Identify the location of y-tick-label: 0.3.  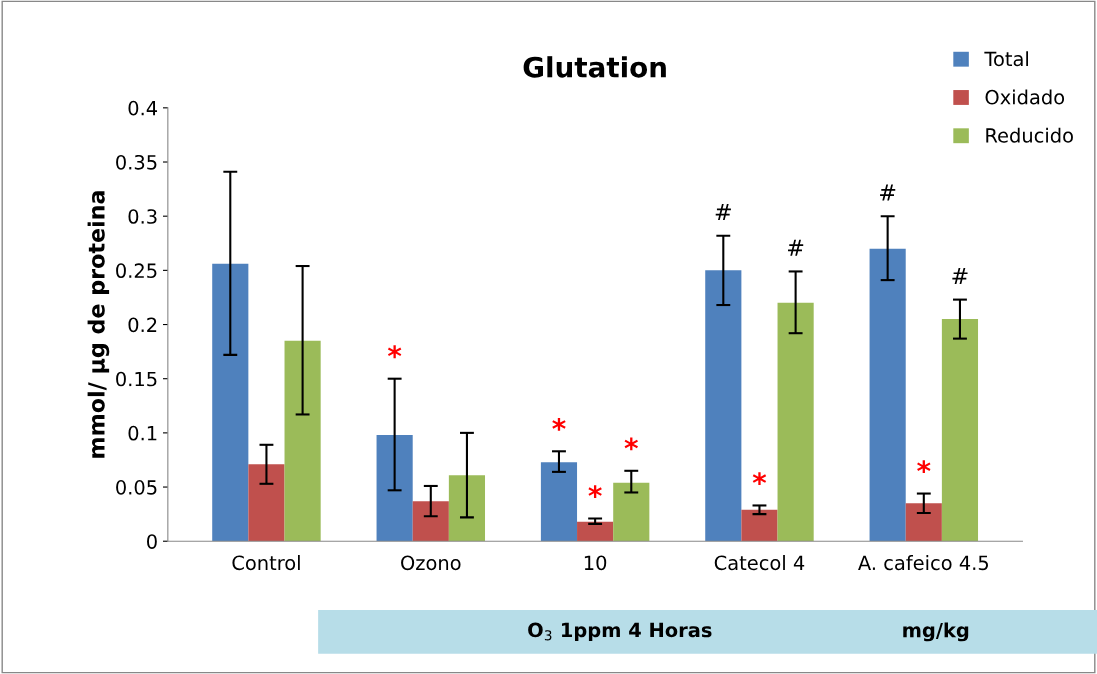
(142, 216).